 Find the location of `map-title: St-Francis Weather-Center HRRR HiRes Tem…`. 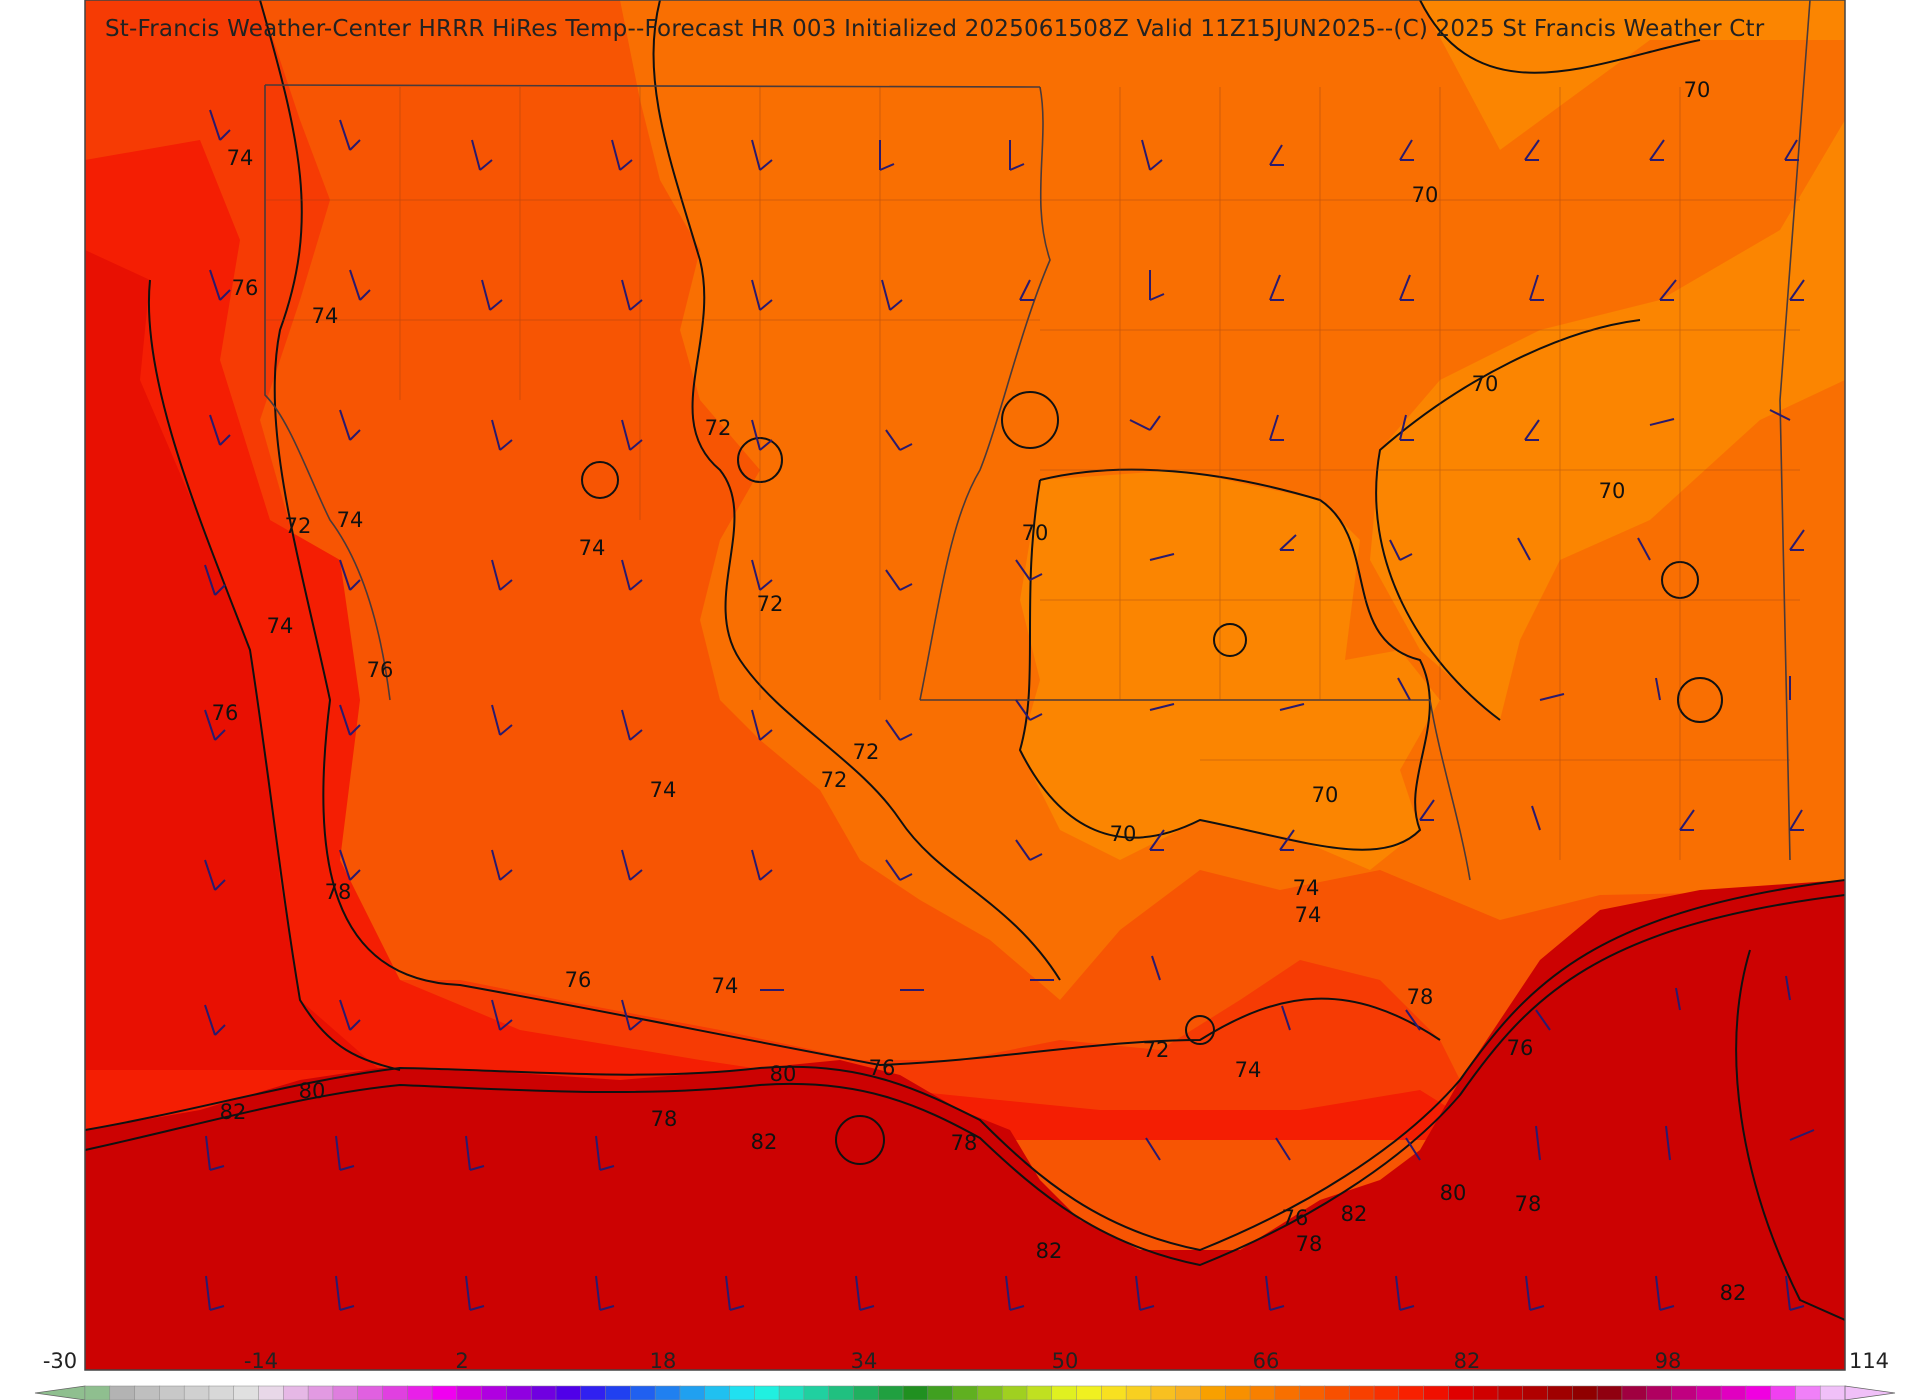

map-title: St-Francis Weather-Center HRRR HiRes Tem… is located at coordinates (935, 29).